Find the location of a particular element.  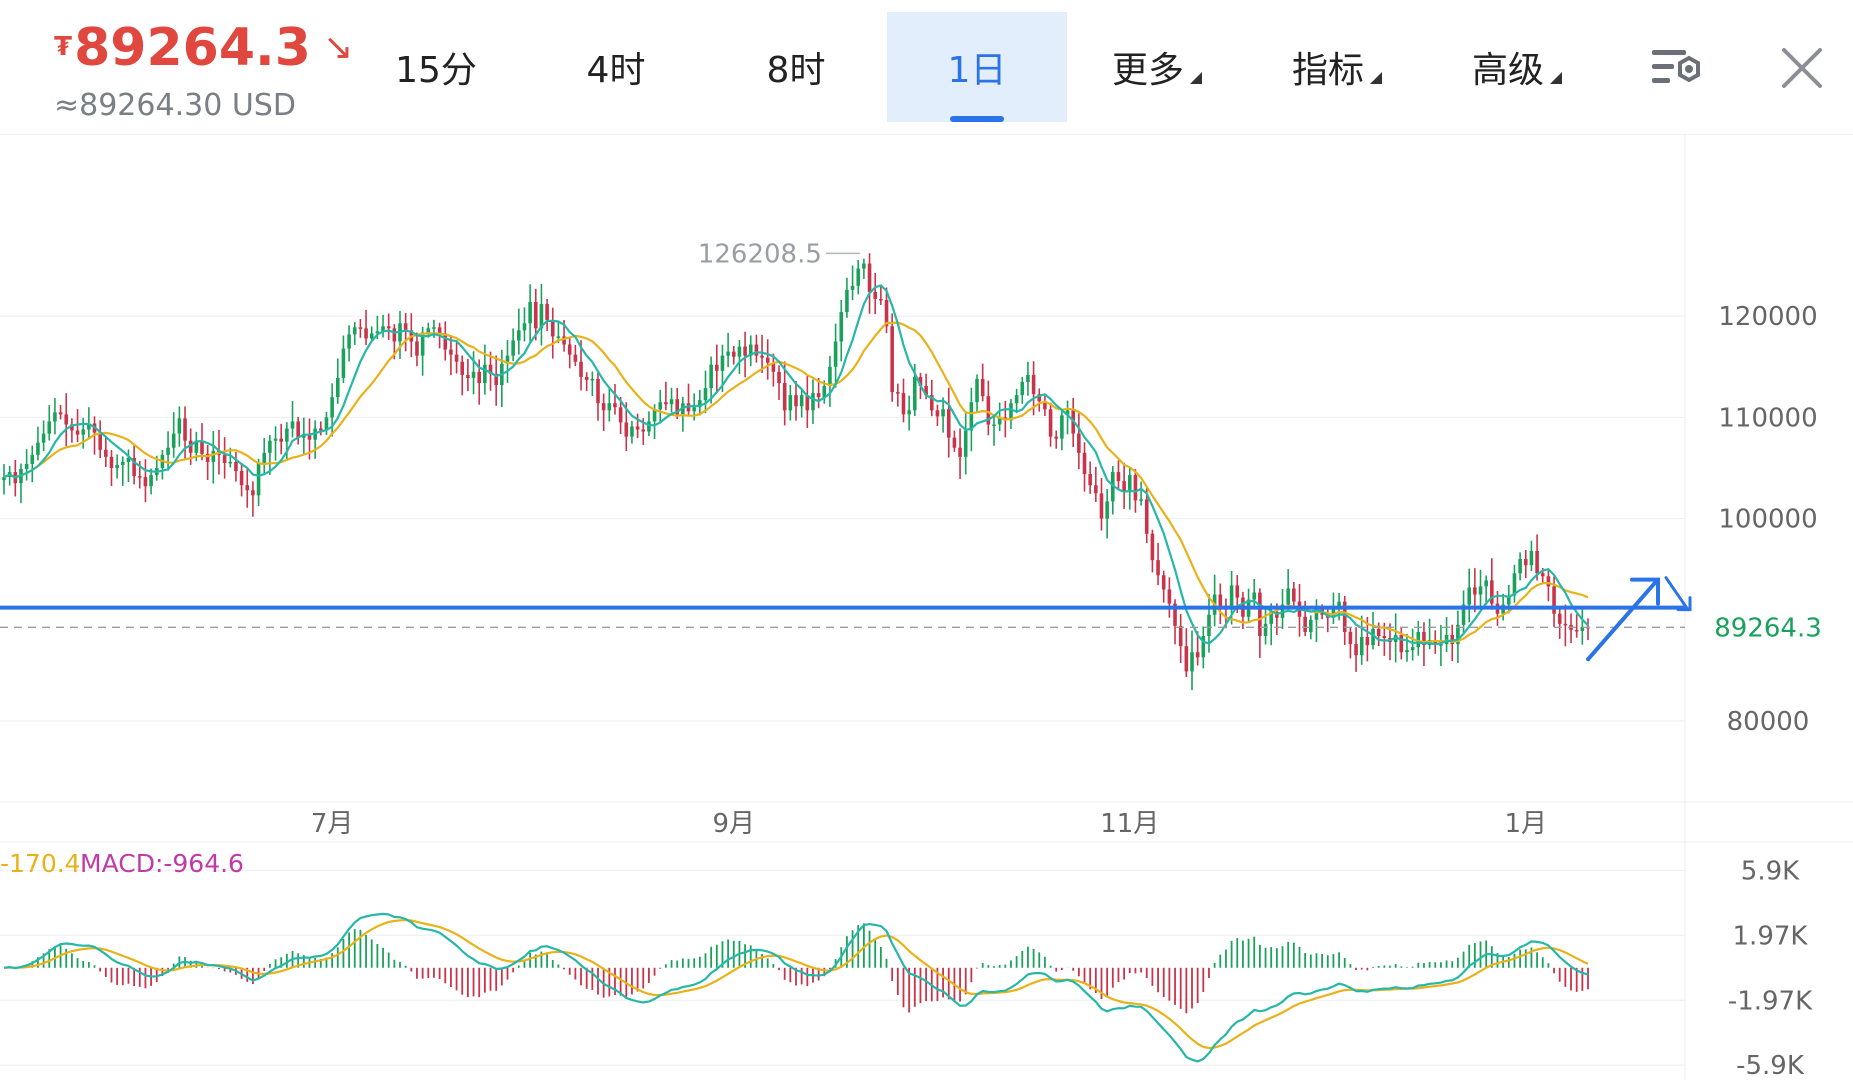

tab-1d: 1日 is located at coordinates (977, 67).